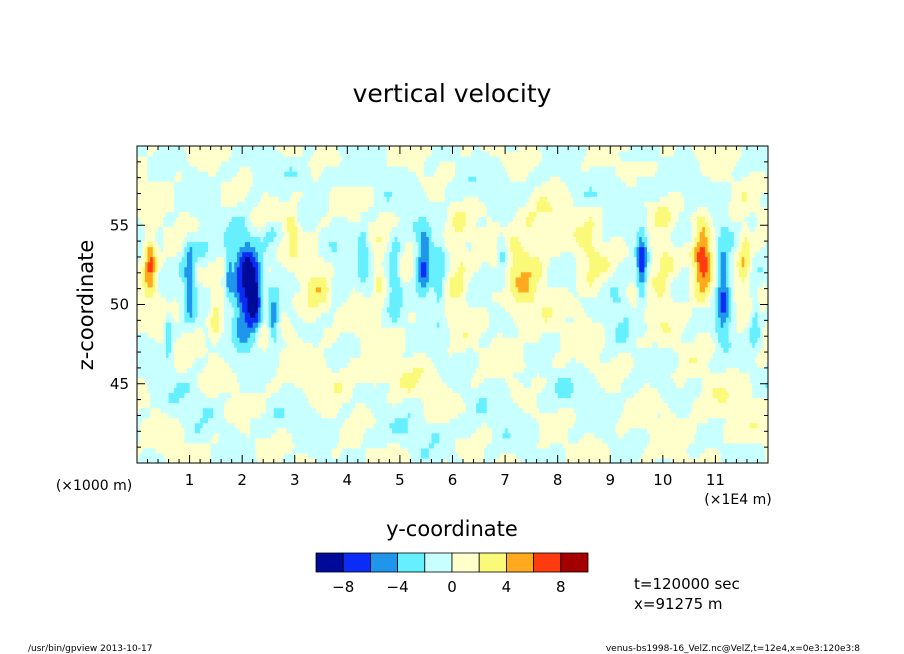  Describe the element at coordinates (452, 93) in the screenshot. I see `chart-title: vertical velocity` at that location.